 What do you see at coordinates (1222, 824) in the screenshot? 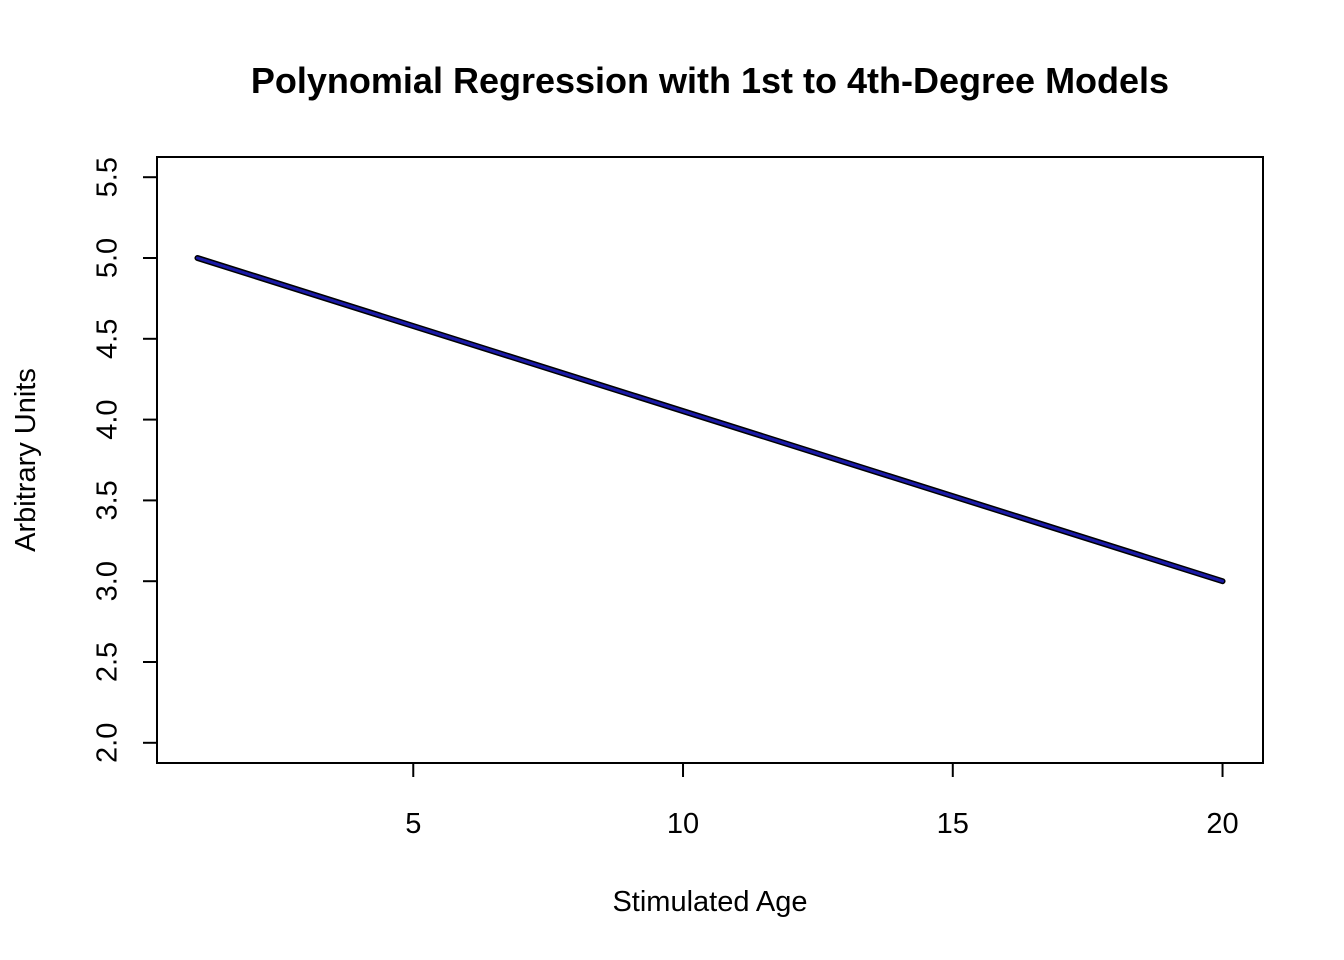
I see `x-tick-label: 20` at bounding box center [1222, 824].